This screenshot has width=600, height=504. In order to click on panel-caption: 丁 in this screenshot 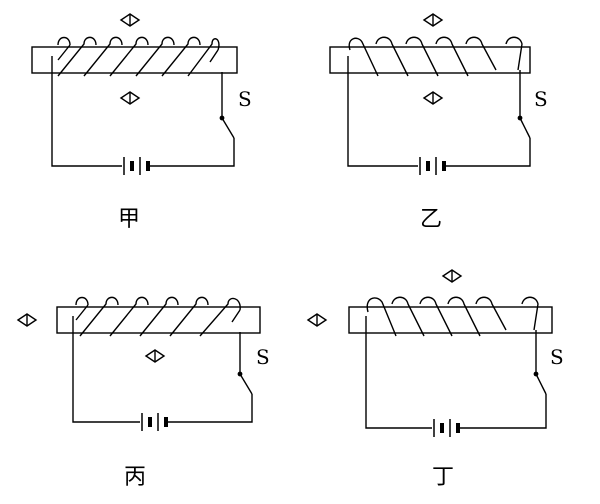, I will do `click(443, 477)`.